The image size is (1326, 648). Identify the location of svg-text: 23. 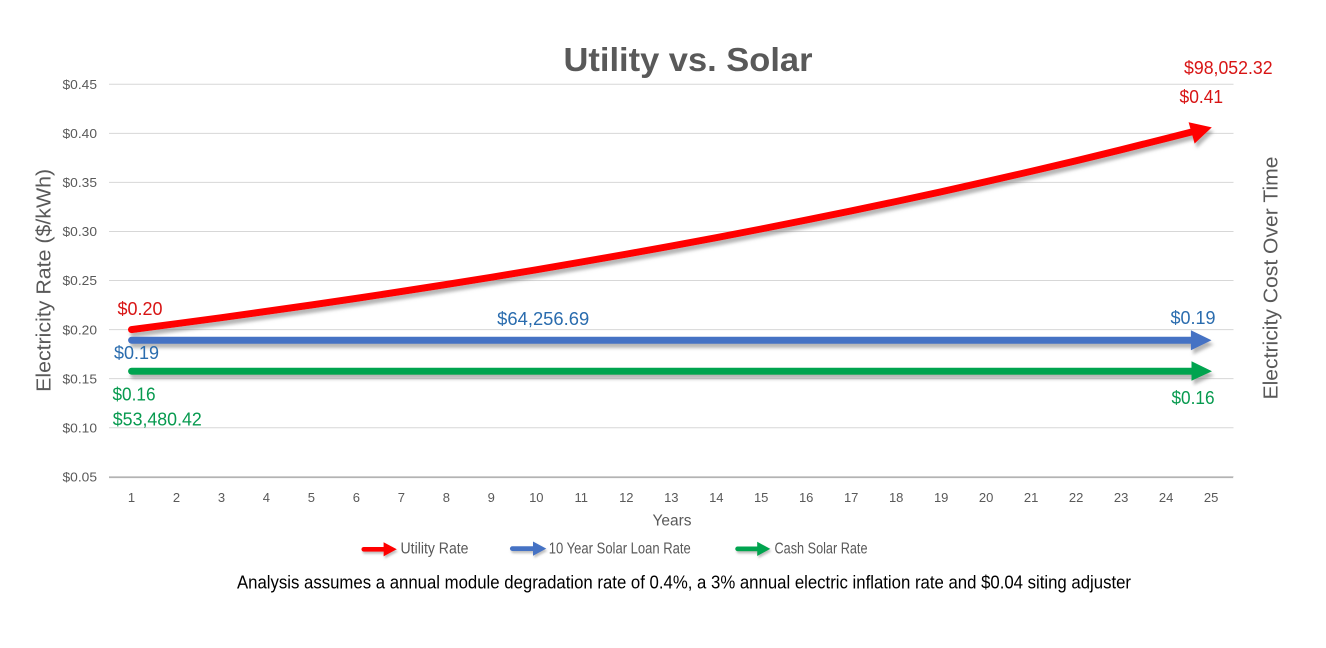
(1121, 497).